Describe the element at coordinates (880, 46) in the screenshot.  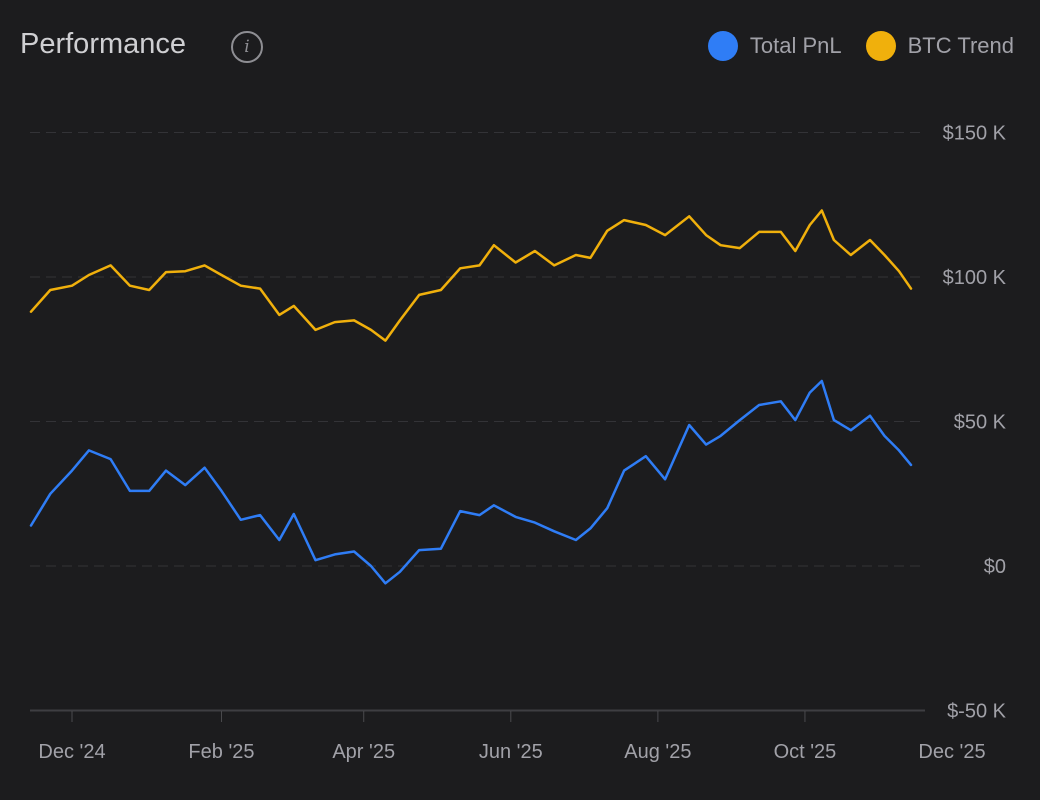
I see `legend-dot-btc-trend` at that location.